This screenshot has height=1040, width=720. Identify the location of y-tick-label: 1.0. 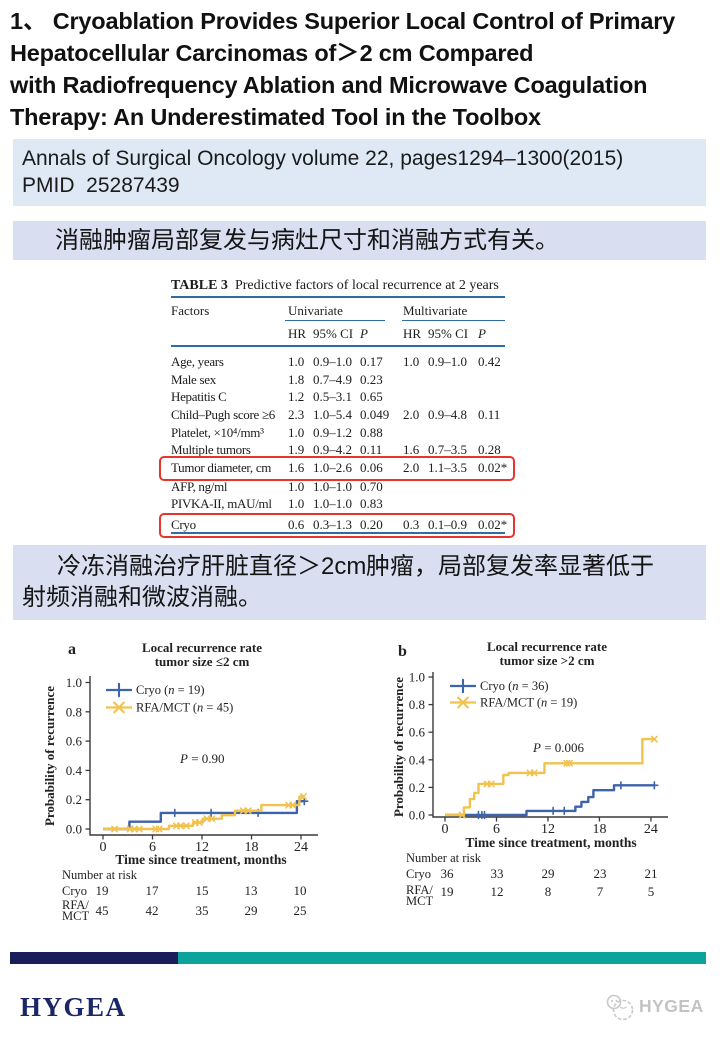
(74, 682).